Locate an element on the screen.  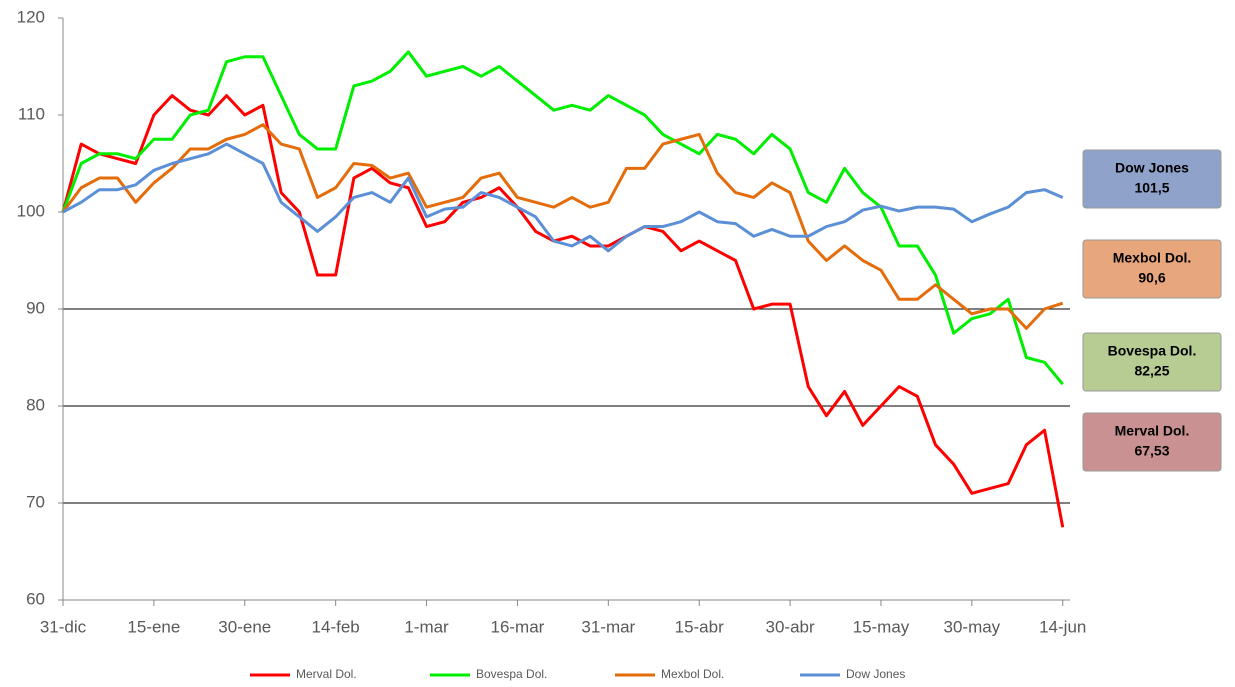
y-tick-label: 120 is located at coordinates (31, 16).